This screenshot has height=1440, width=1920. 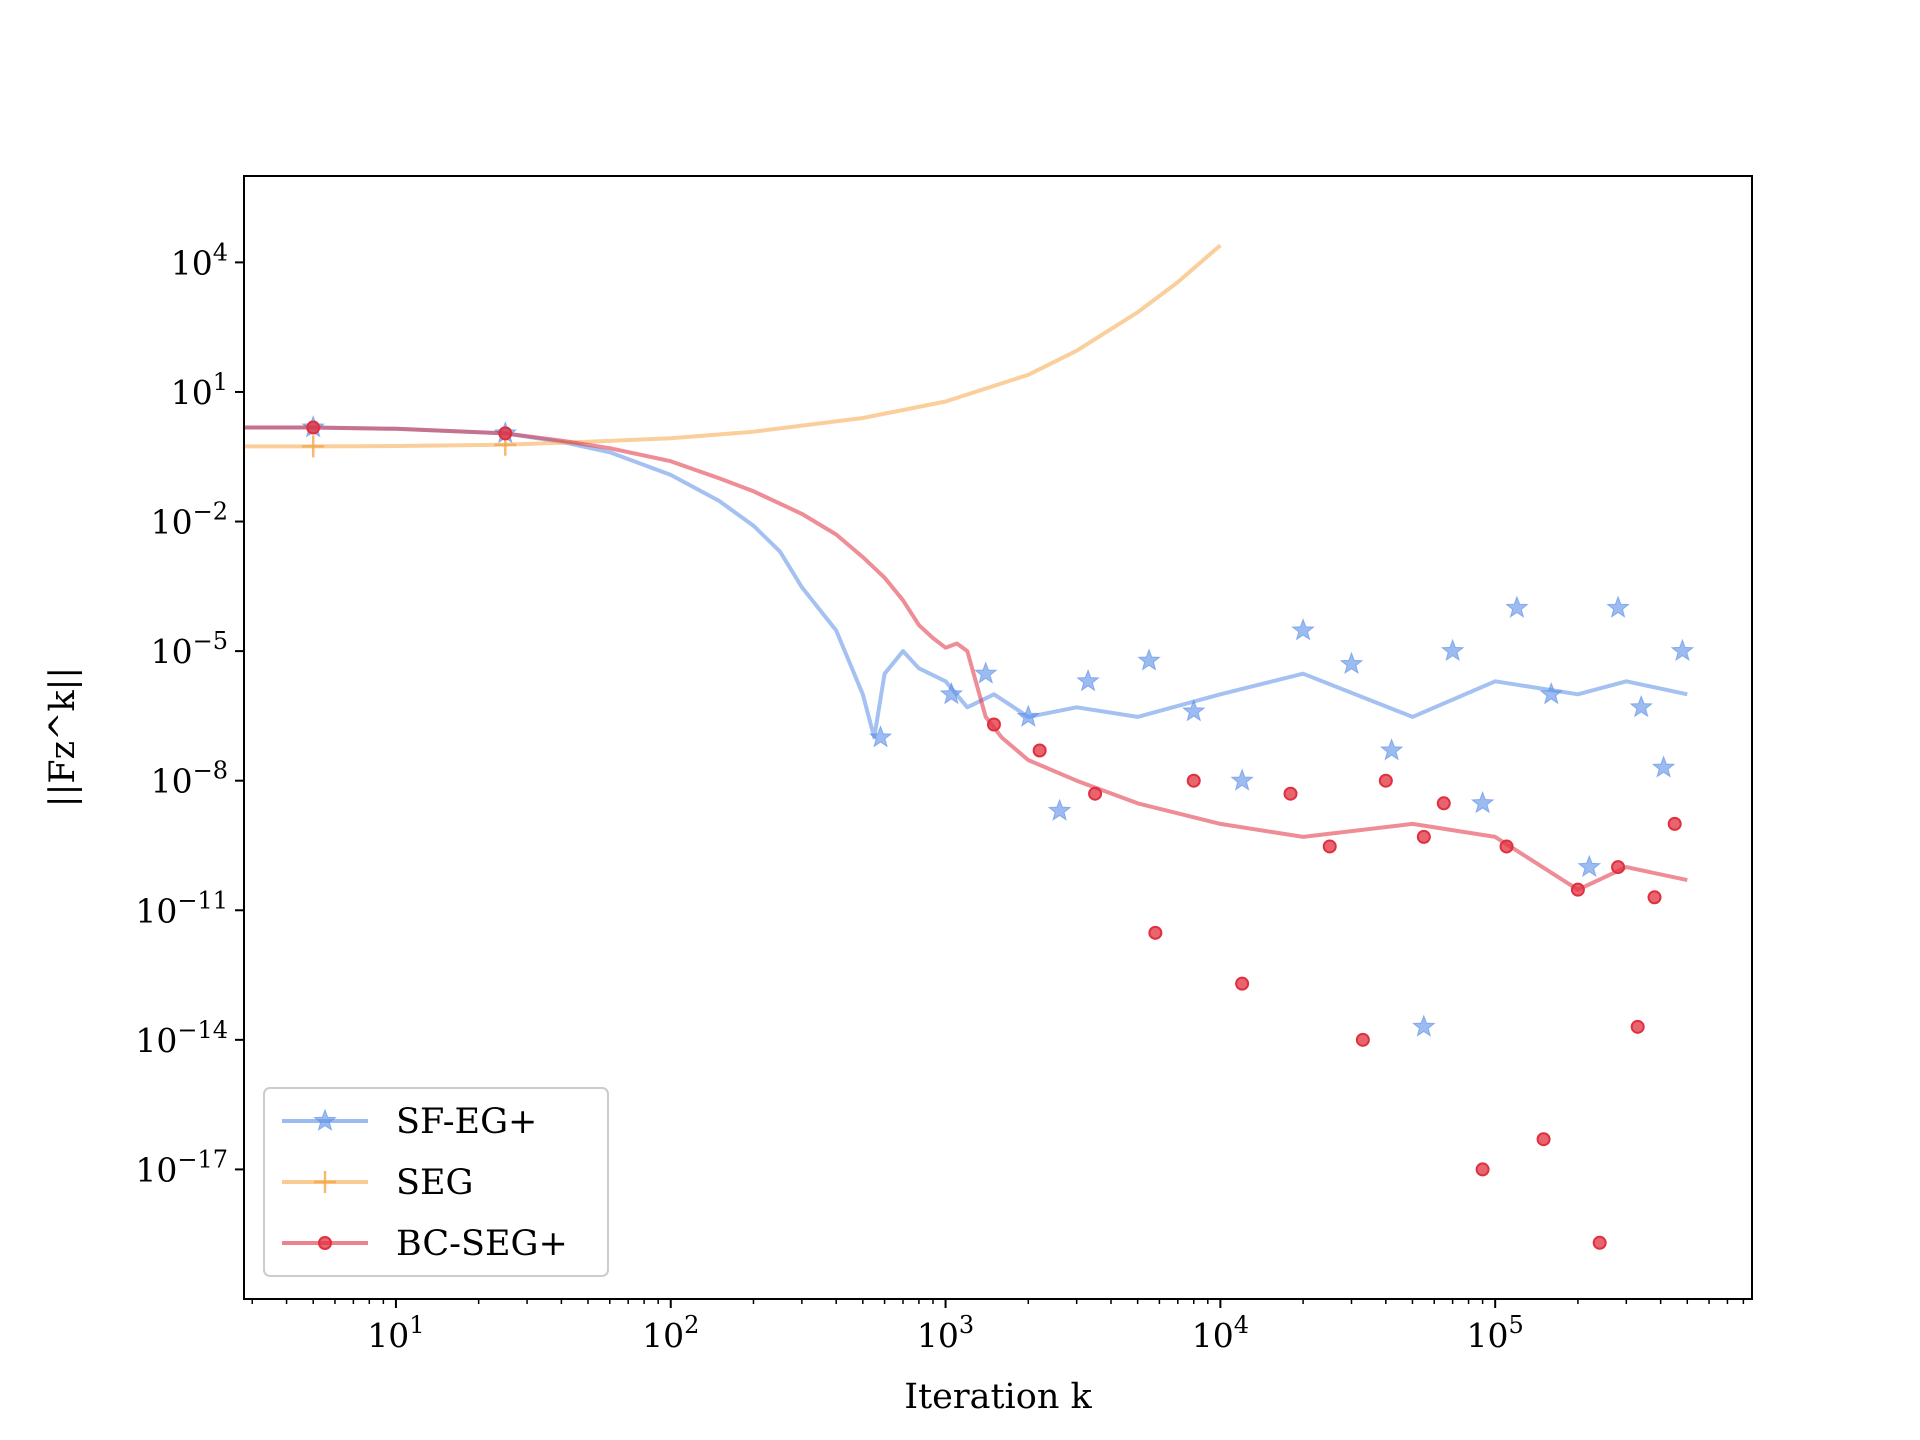 What do you see at coordinates (466, 1122) in the screenshot?
I see `legend-label: SF-EG+` at bounding box center [466, 1122].